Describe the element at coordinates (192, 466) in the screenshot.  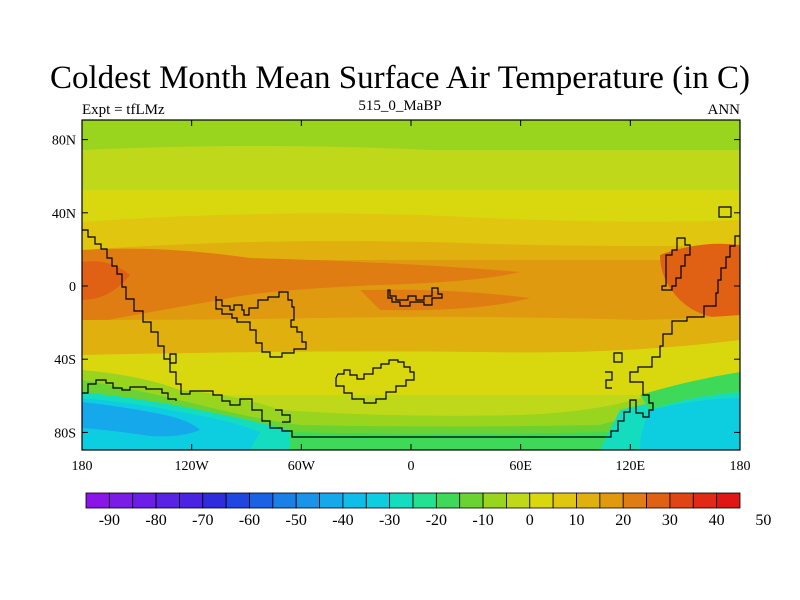
I see `x-tick-label: 120W` at that location.